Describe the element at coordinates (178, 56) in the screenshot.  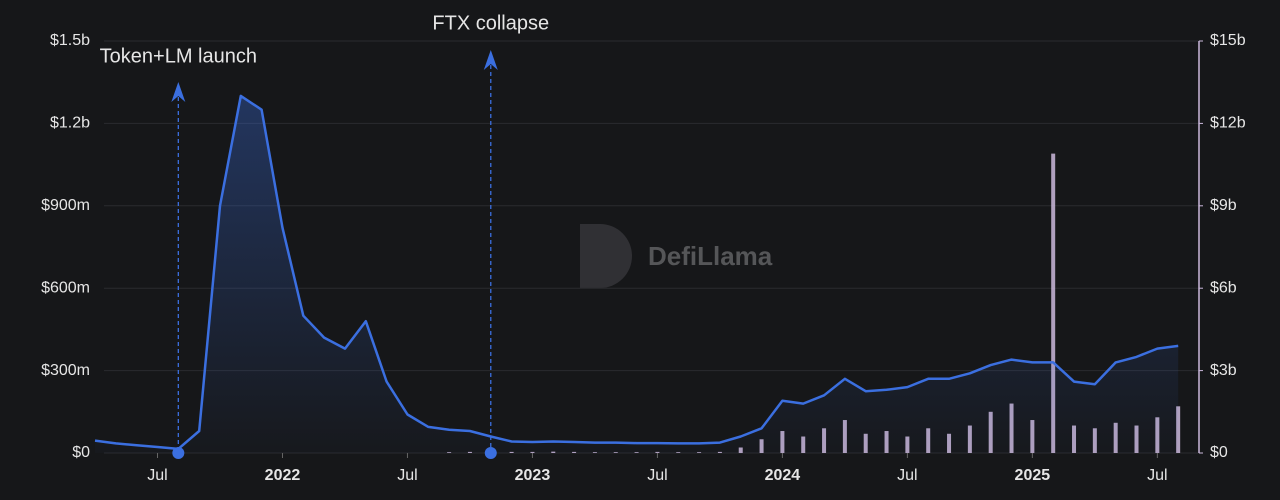
I see `annotation-label: Token+LM launch` at that location.